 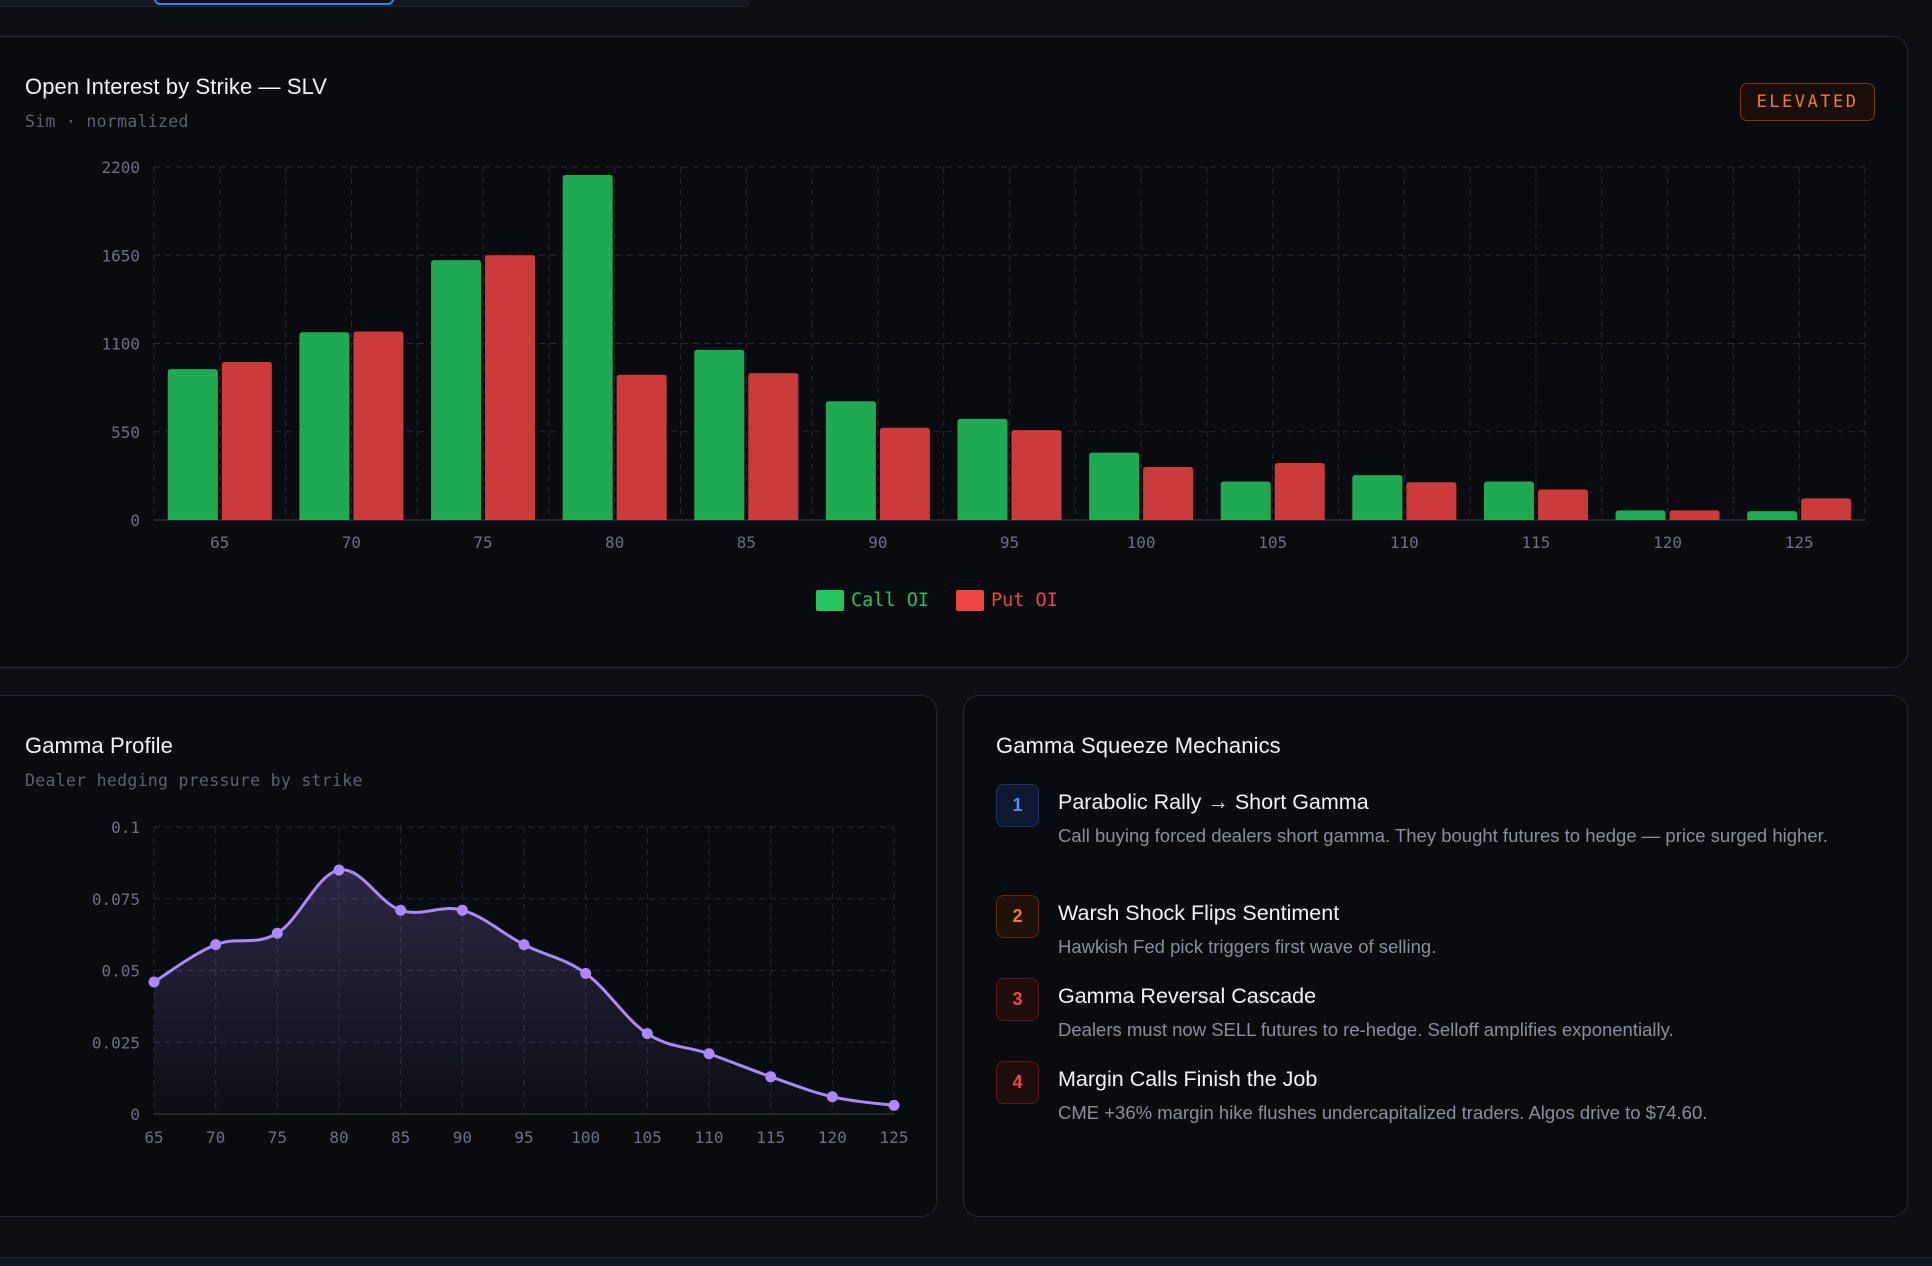 I want to click on gamma-area, so click(x=524, y=991).